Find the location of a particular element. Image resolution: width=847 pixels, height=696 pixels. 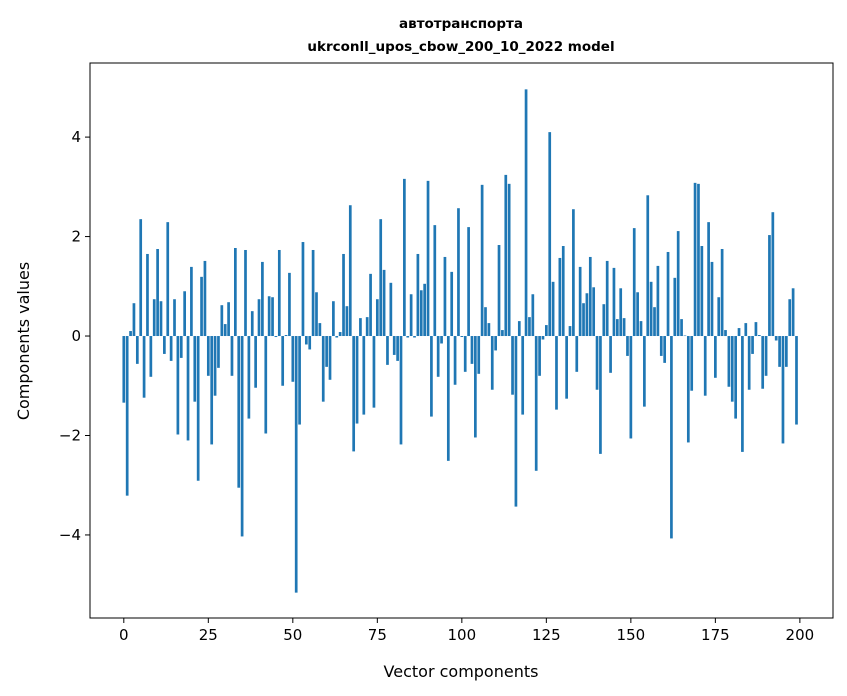

y-tick-label: 0 is located at coordinates (76, 336).